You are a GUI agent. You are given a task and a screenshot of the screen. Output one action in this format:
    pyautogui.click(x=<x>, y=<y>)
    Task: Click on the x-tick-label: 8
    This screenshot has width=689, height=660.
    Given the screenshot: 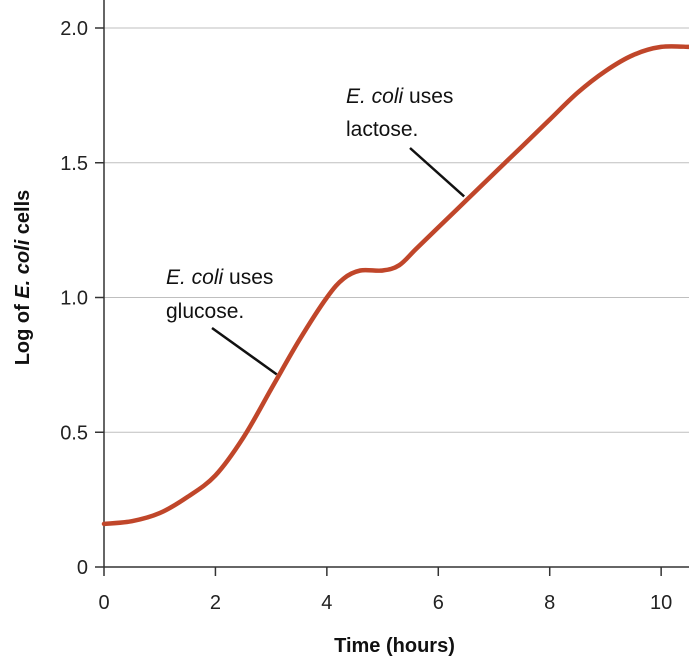 What is the action you would take?
    pyautogui.click(x=549, y=603)
    